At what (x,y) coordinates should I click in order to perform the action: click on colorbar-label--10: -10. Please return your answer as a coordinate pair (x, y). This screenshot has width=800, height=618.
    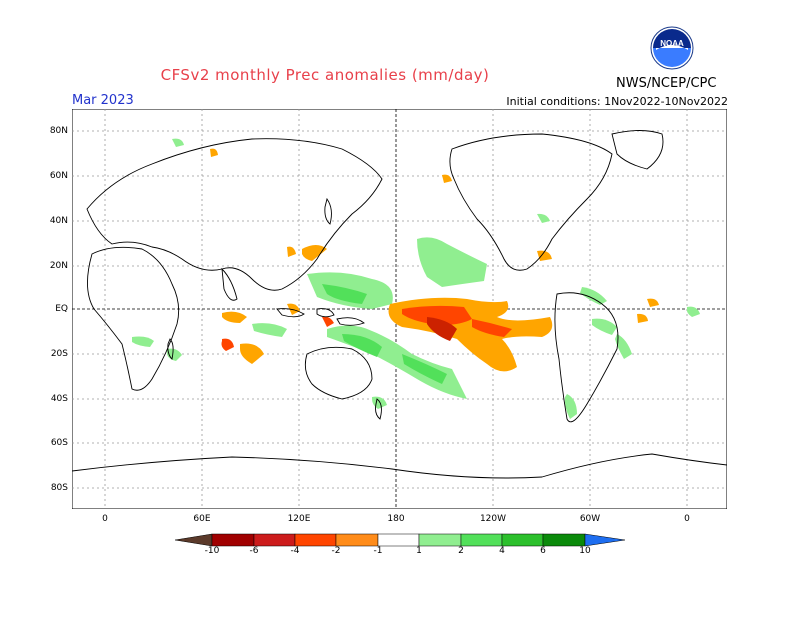
    Looking at the image, I should click on (212, 551).